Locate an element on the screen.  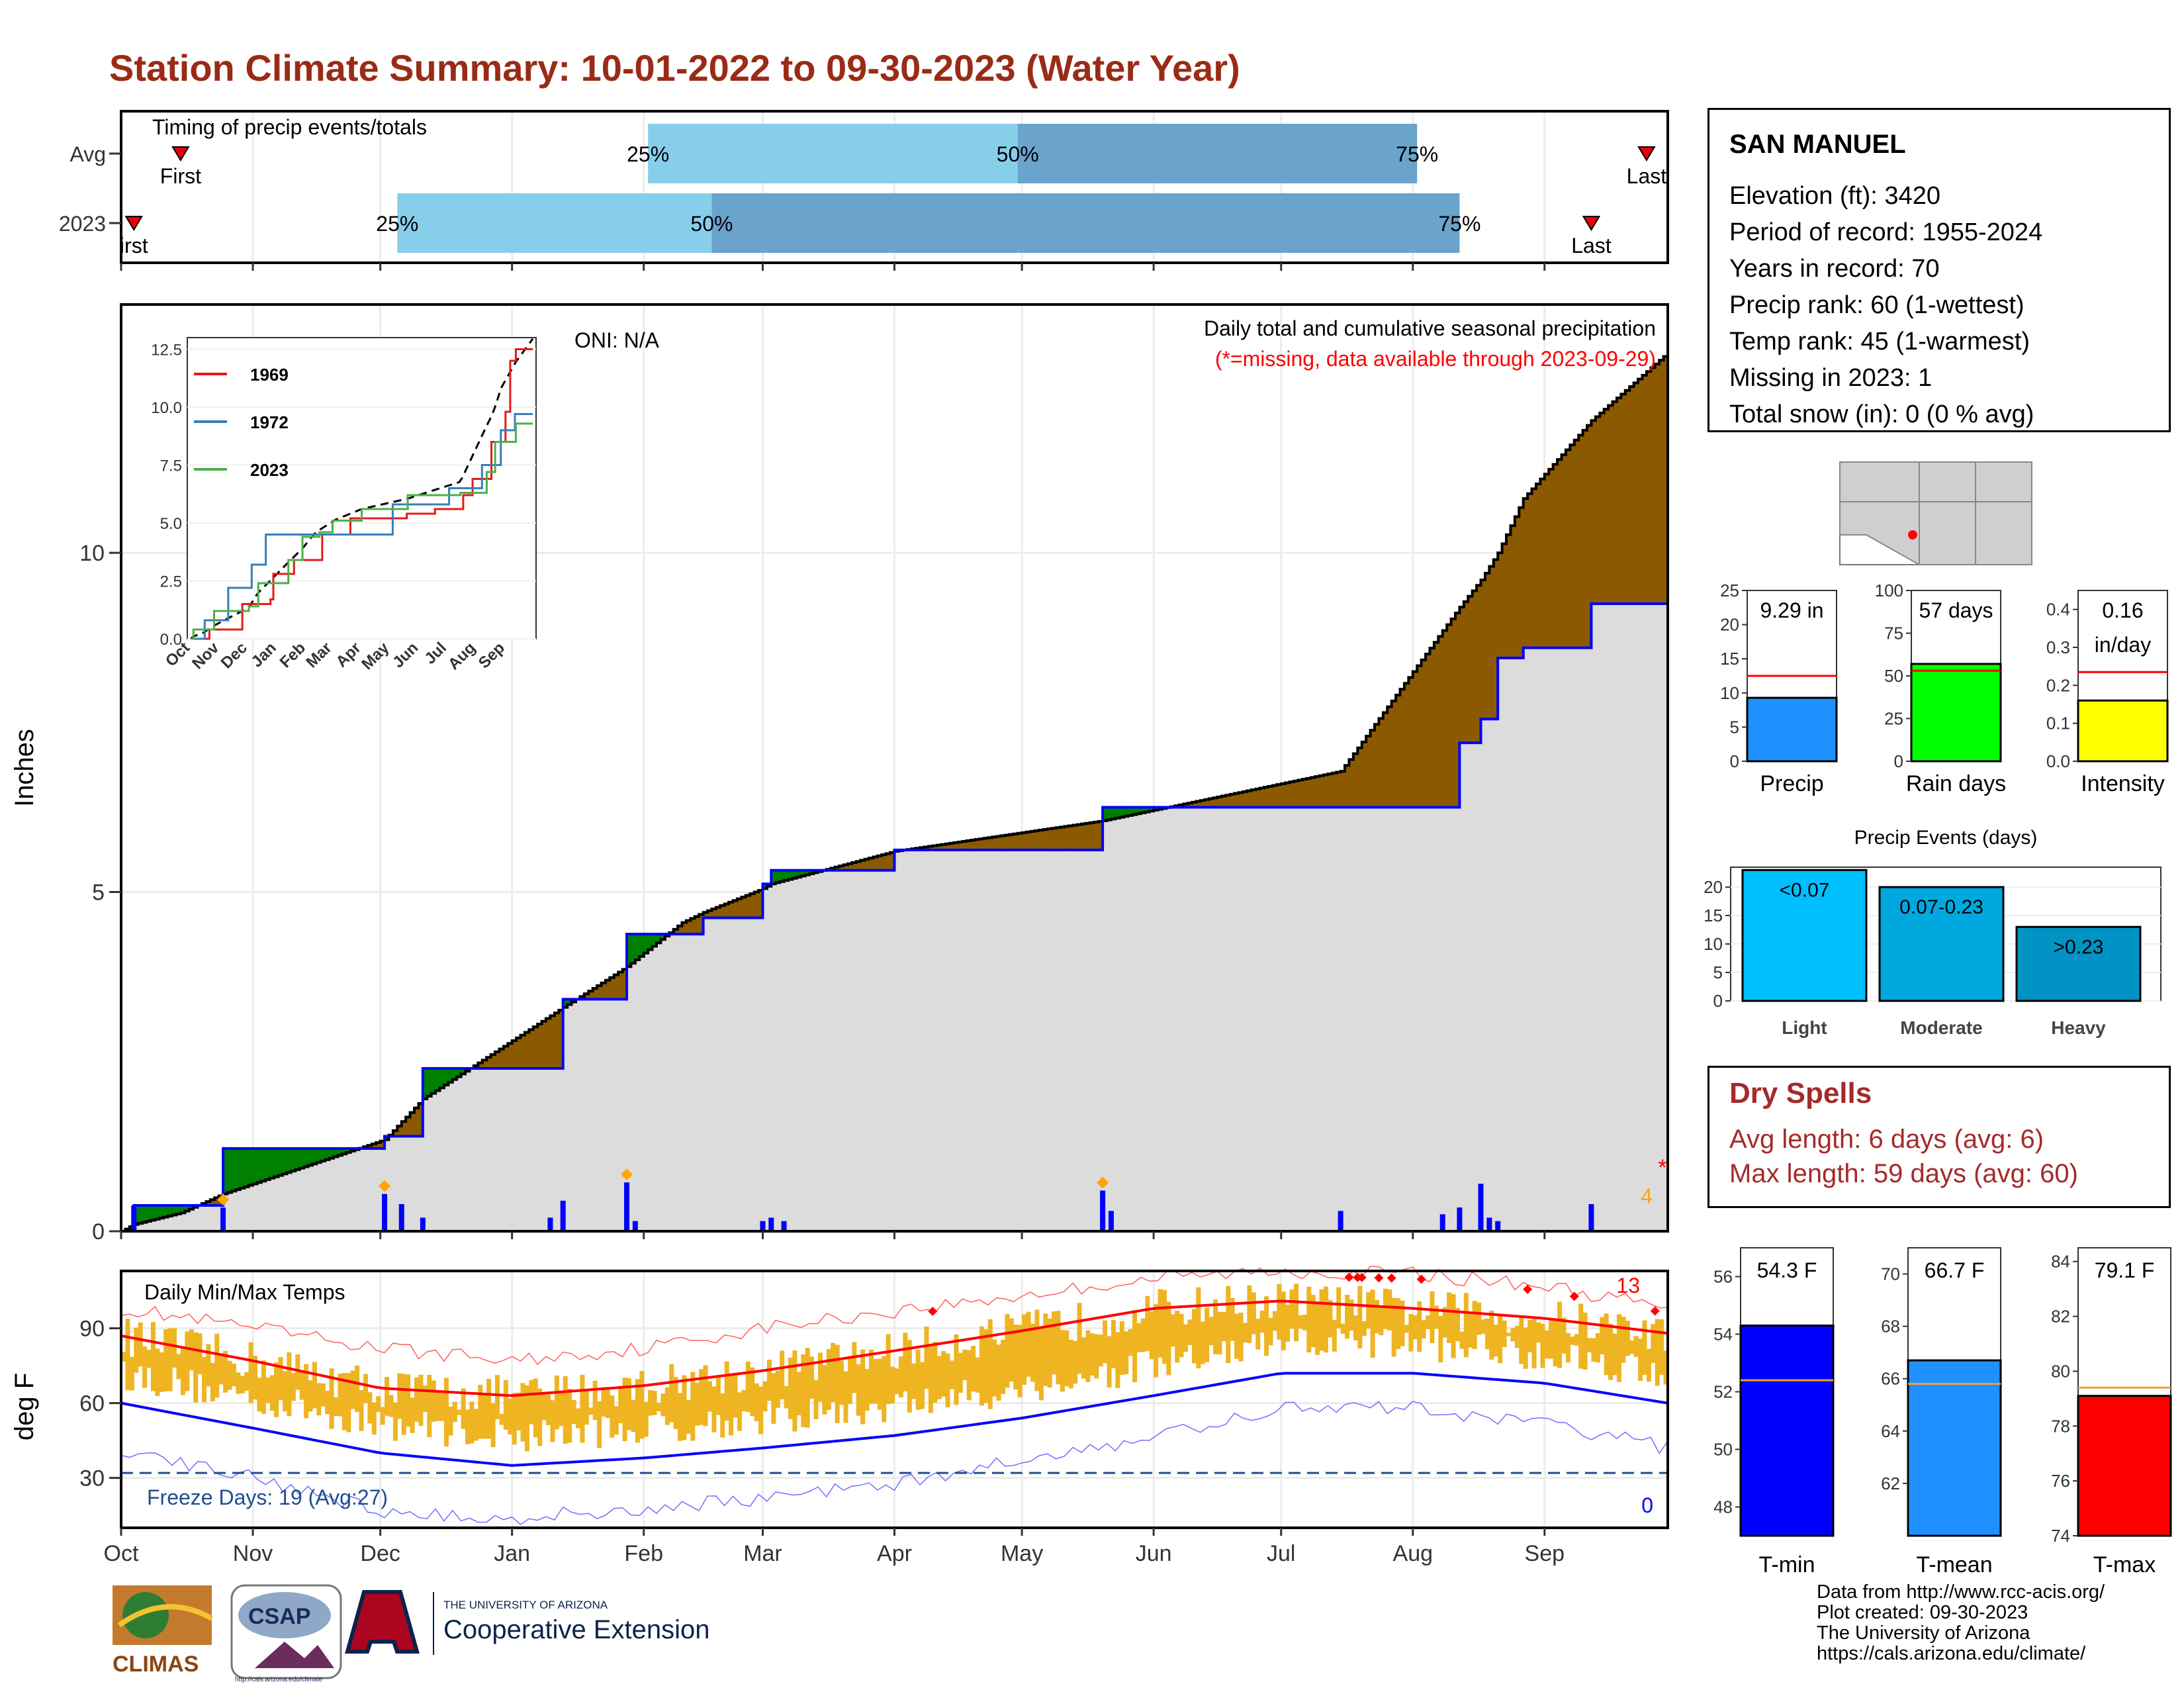
mini-bar-label: Rain days is located at coordinates (1956, 783).